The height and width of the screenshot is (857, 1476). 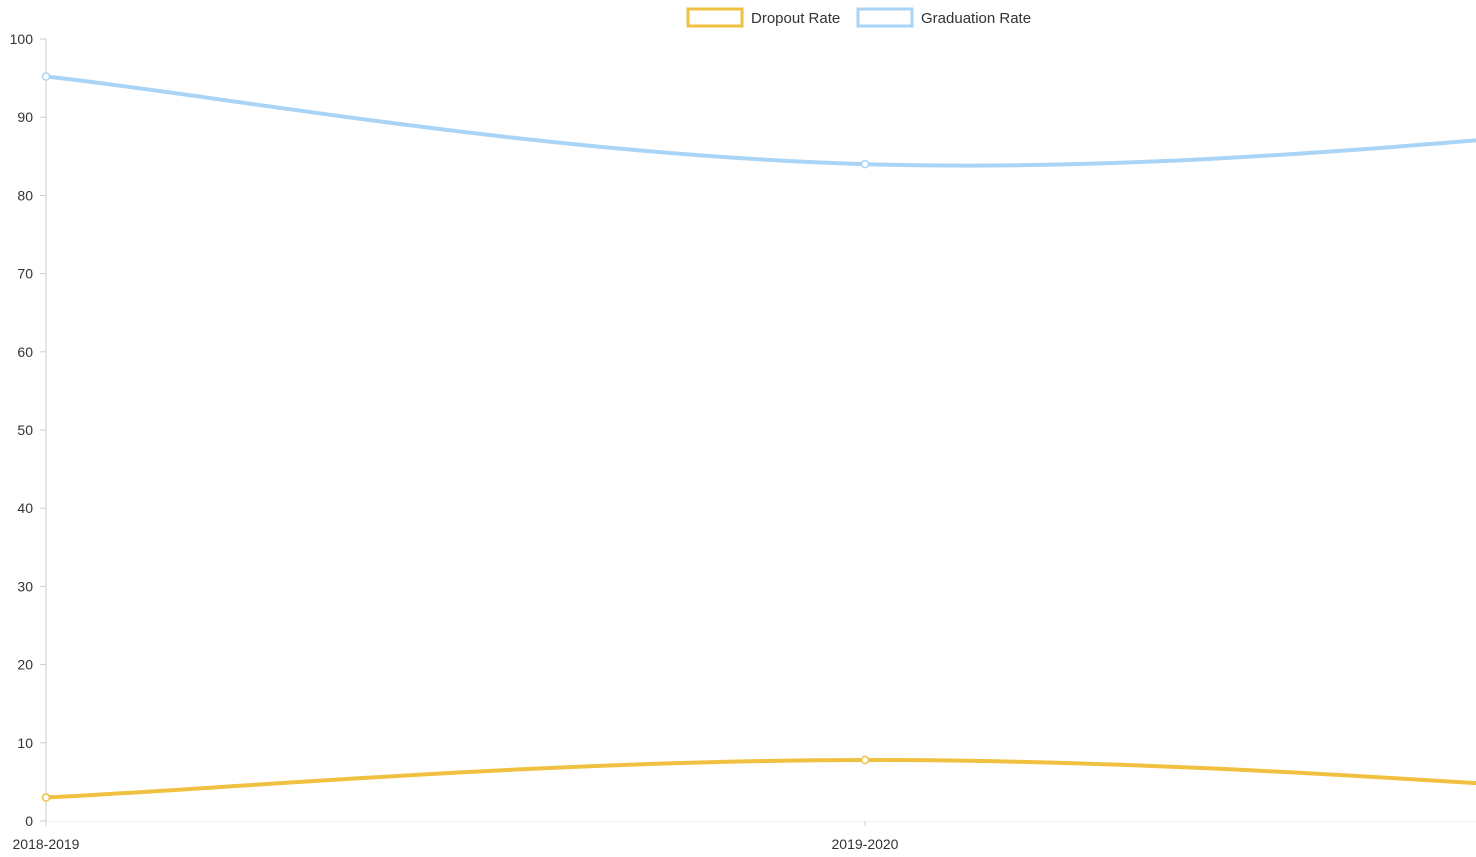 I want to click on x-tick-label: 2018-2019, so click(x=46, y=844).